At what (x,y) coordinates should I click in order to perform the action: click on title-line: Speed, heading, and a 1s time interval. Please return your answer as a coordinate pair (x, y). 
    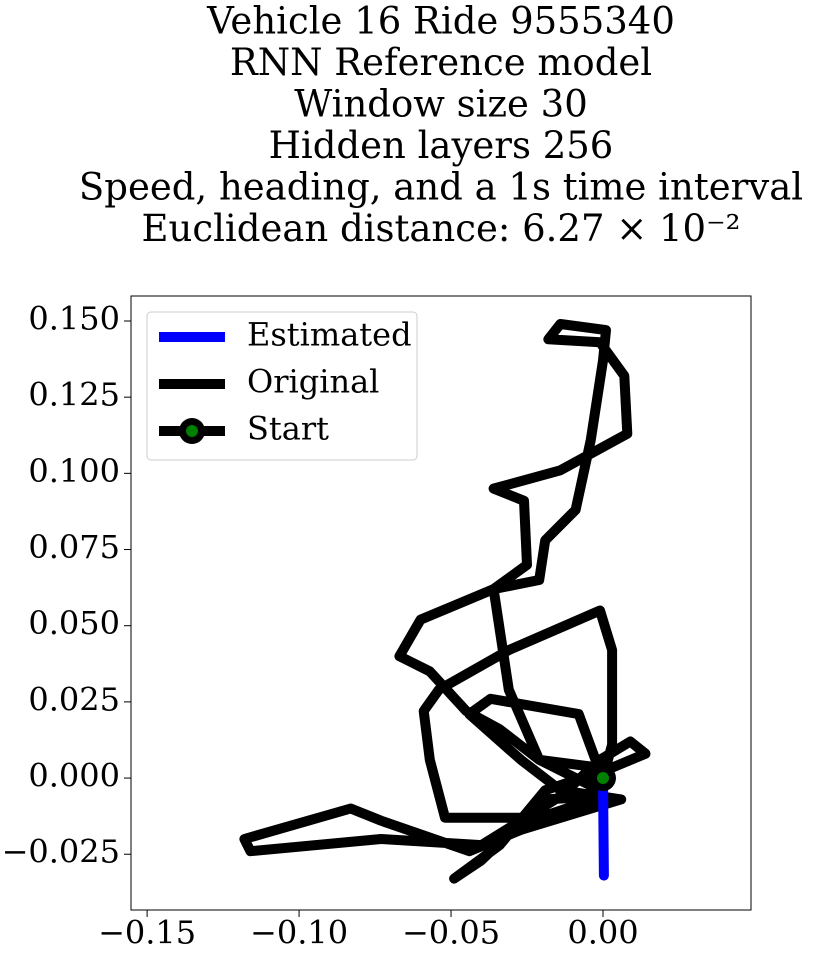
    Looking at the image, I should click on (441, 187).